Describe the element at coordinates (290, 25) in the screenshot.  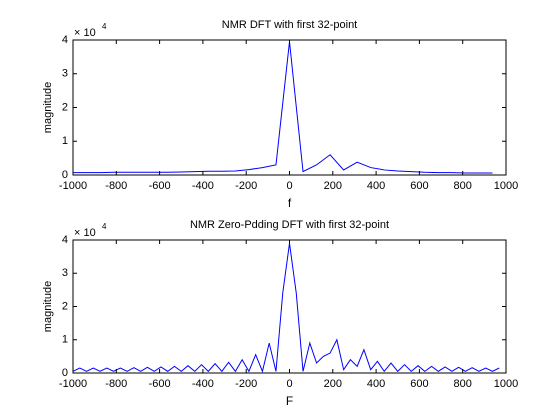
I see `chart-title: NMR DFT with first 32-point` at that location.